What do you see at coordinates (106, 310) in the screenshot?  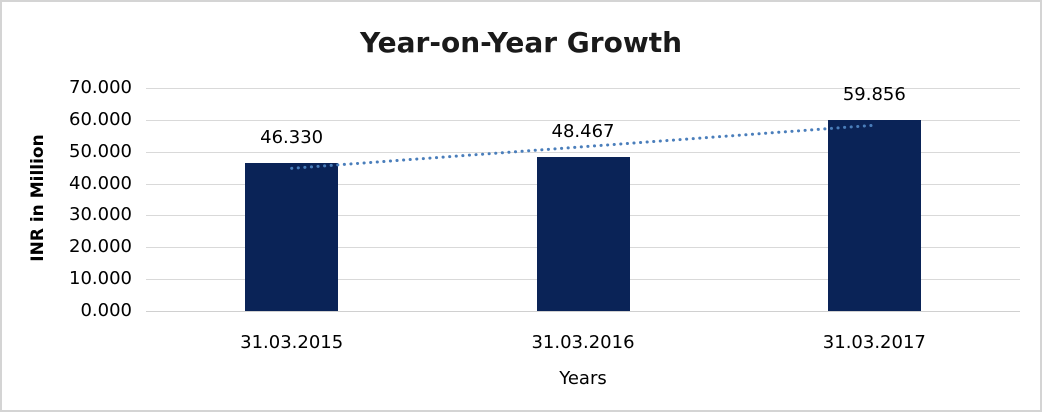 I see `y-tick-label: 0.000` at bounding box center [106, 310].